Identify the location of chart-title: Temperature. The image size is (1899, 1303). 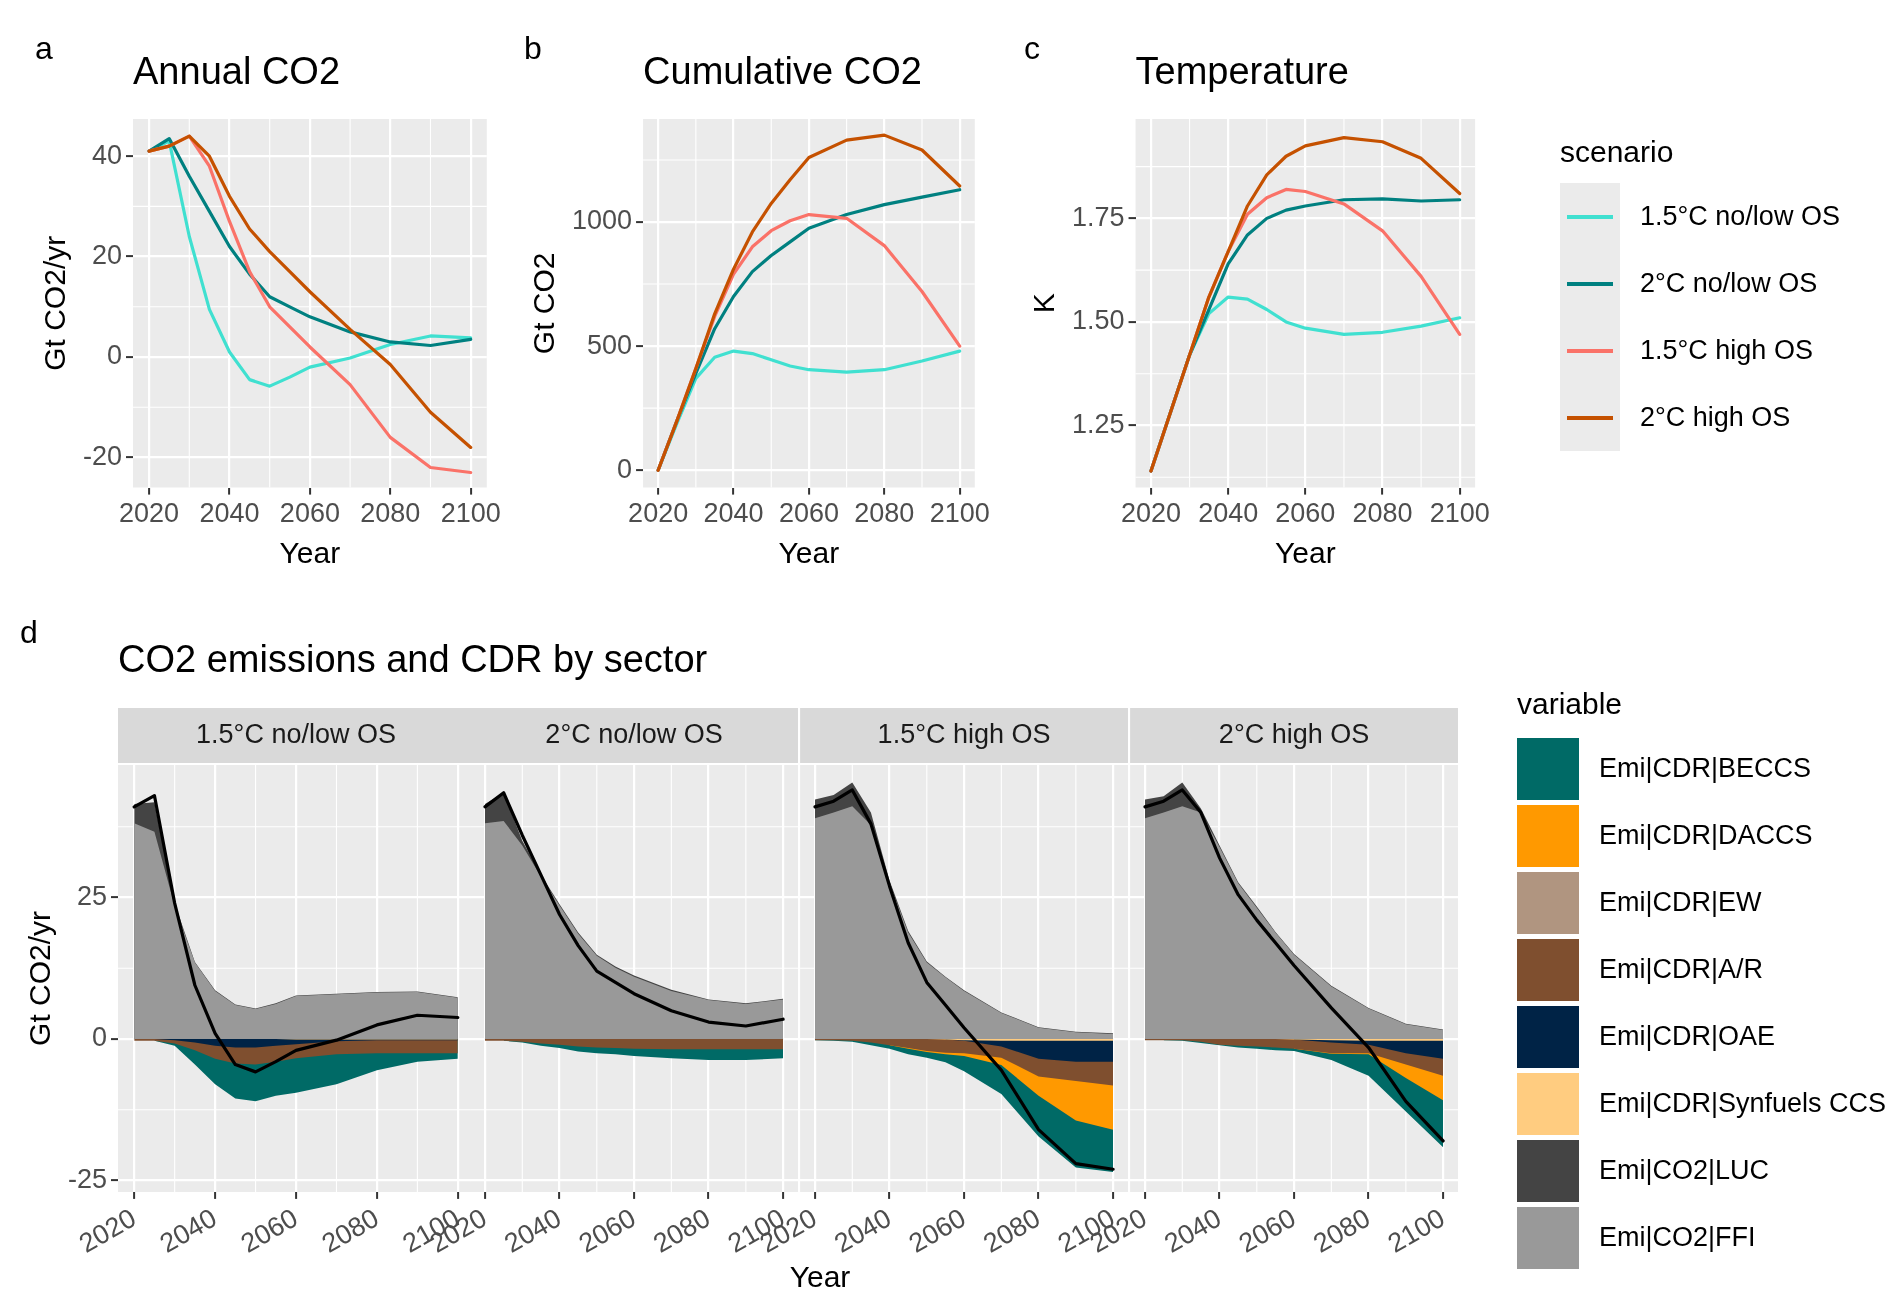
(1242, 71).